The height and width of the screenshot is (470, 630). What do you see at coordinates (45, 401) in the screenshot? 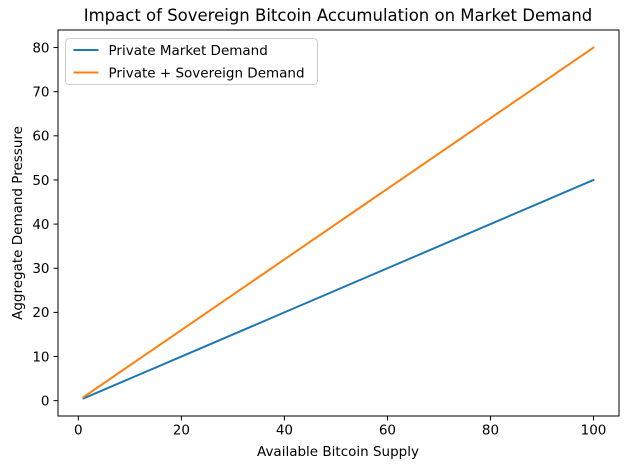
I see `y-tick-label: 0` at bounding box center [45, 401].